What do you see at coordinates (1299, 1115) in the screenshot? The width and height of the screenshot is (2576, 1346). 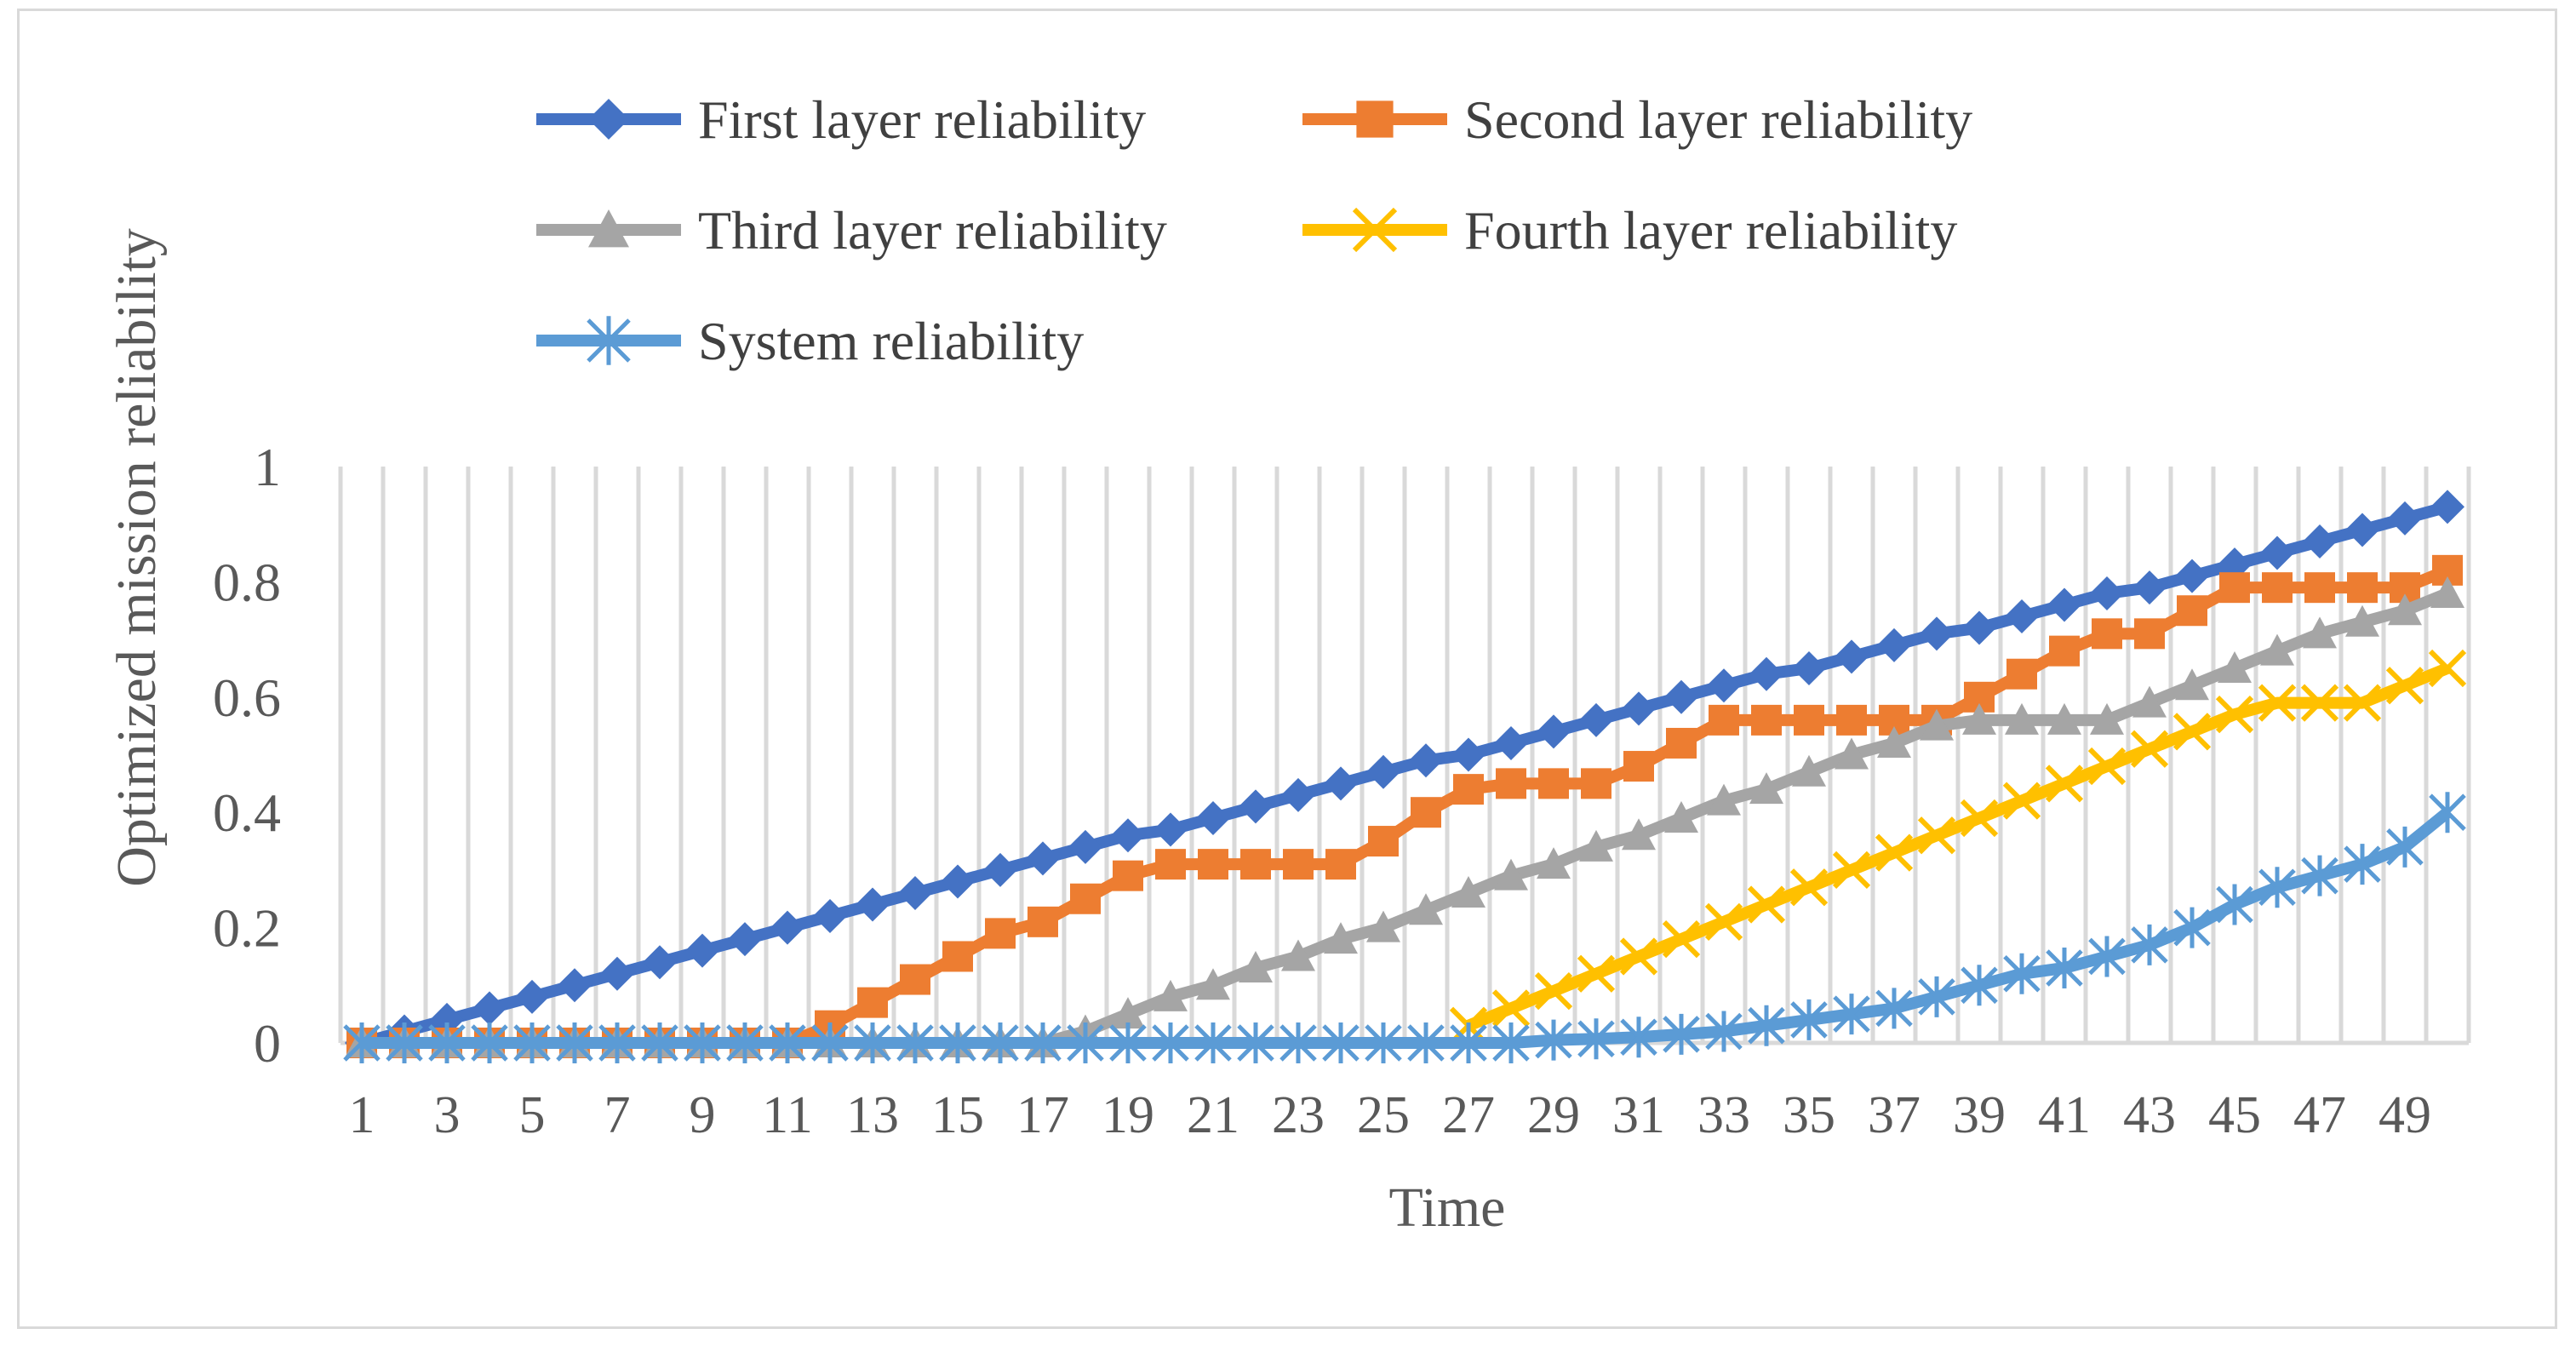 I see `x-tick-label: 23` at bounding box center [1299, 1115].